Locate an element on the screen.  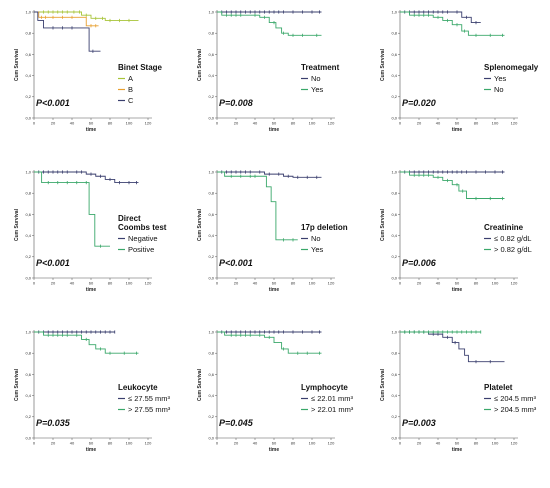
legend-title: Lymphocyte is located at coordinates (324, 387).